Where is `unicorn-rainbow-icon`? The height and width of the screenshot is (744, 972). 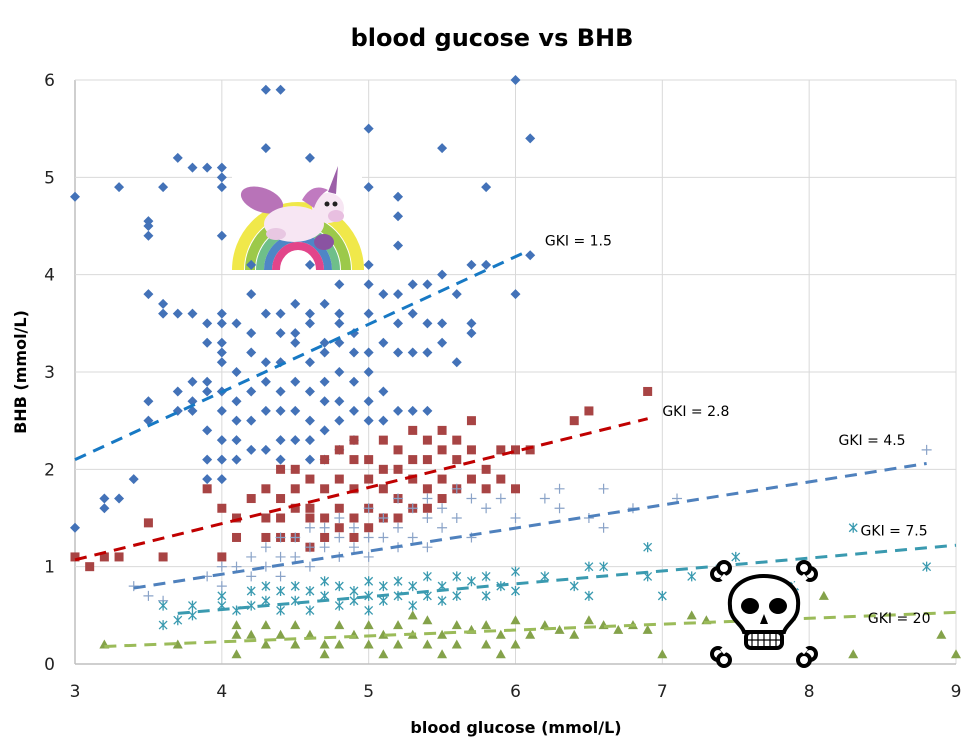
unicorn-rainbow-icon is located at coordinates (298, 215).